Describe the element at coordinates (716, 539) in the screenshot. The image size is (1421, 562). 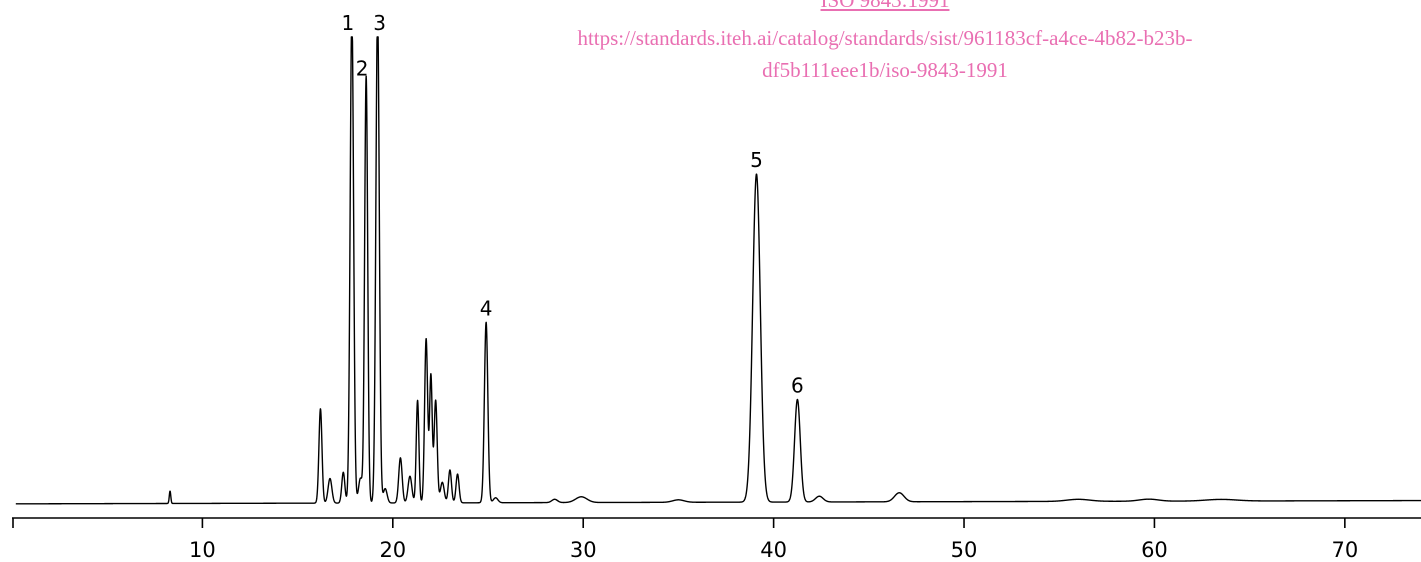
I see `x-axis: 10 20 30 40 50 60 70` at that location.